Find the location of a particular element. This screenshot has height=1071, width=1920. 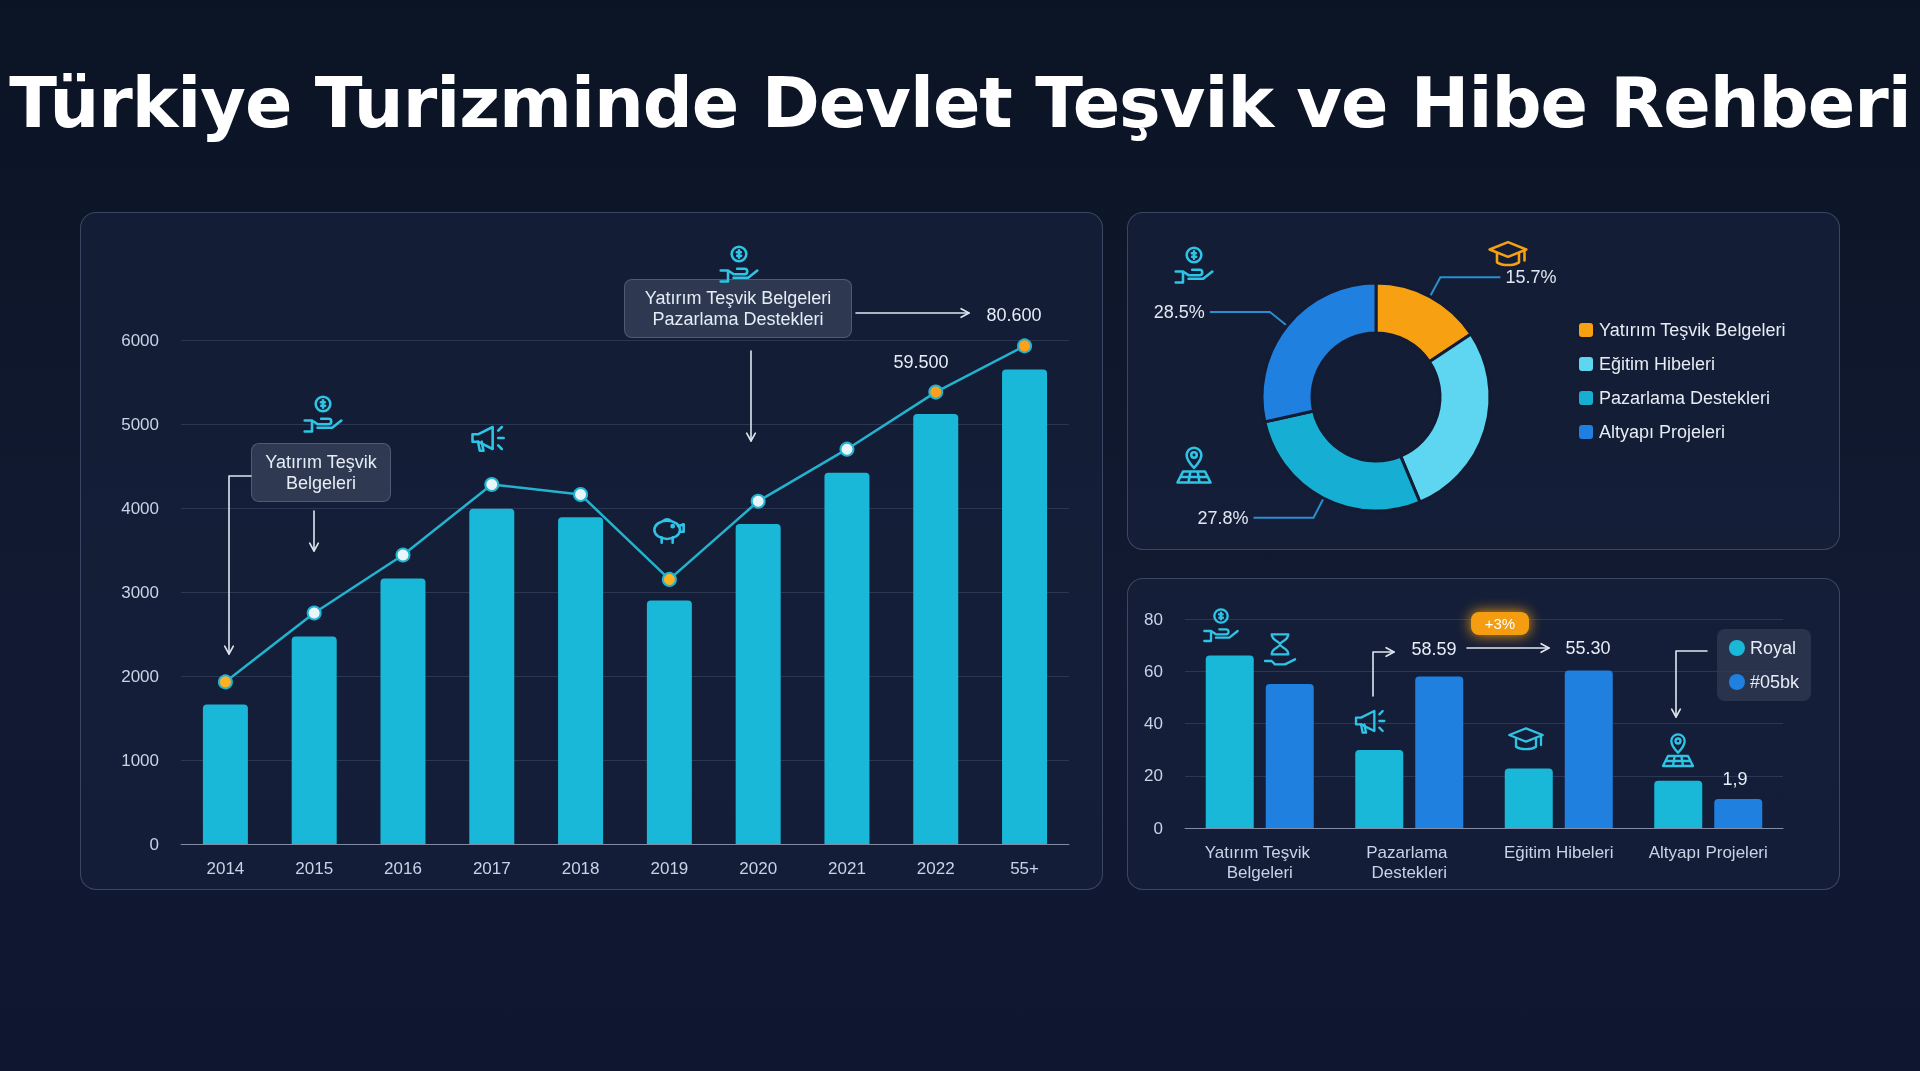

data-label: 15.7% is located at coordinates (1531, 277).